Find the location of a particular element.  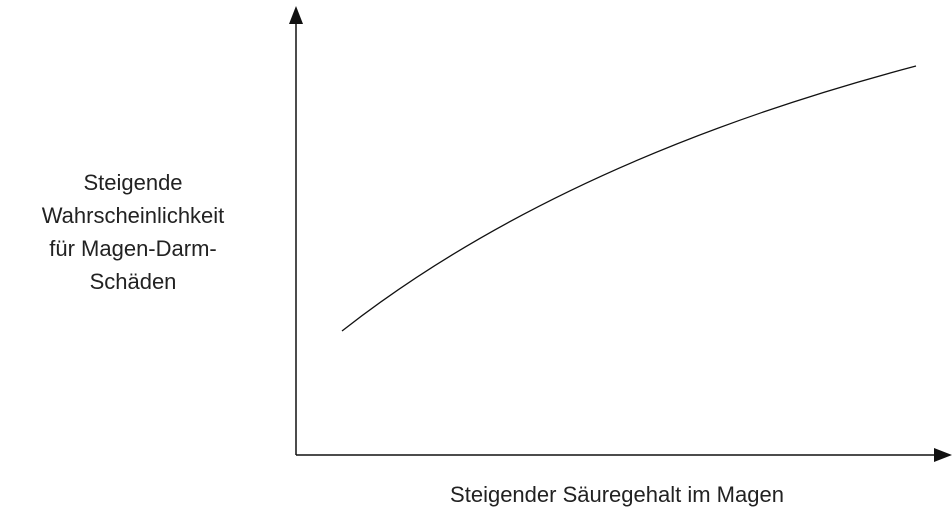

x-axis-label: Steigender Säuregehalt im Magen is located at coordinates (617, 494).